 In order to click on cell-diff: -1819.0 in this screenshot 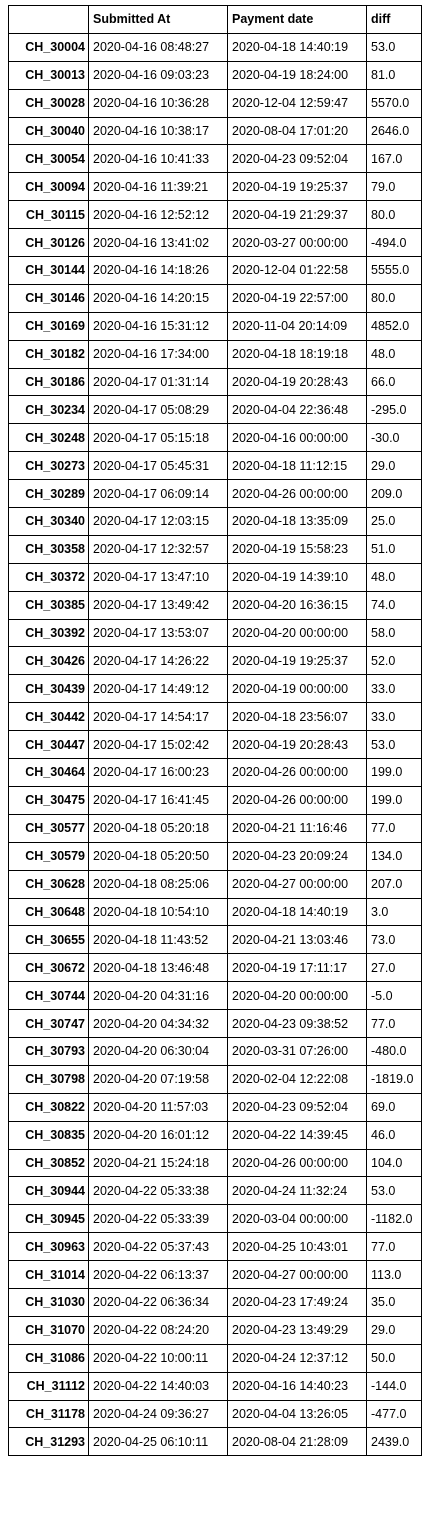, I will do `click(394, 1079)`.